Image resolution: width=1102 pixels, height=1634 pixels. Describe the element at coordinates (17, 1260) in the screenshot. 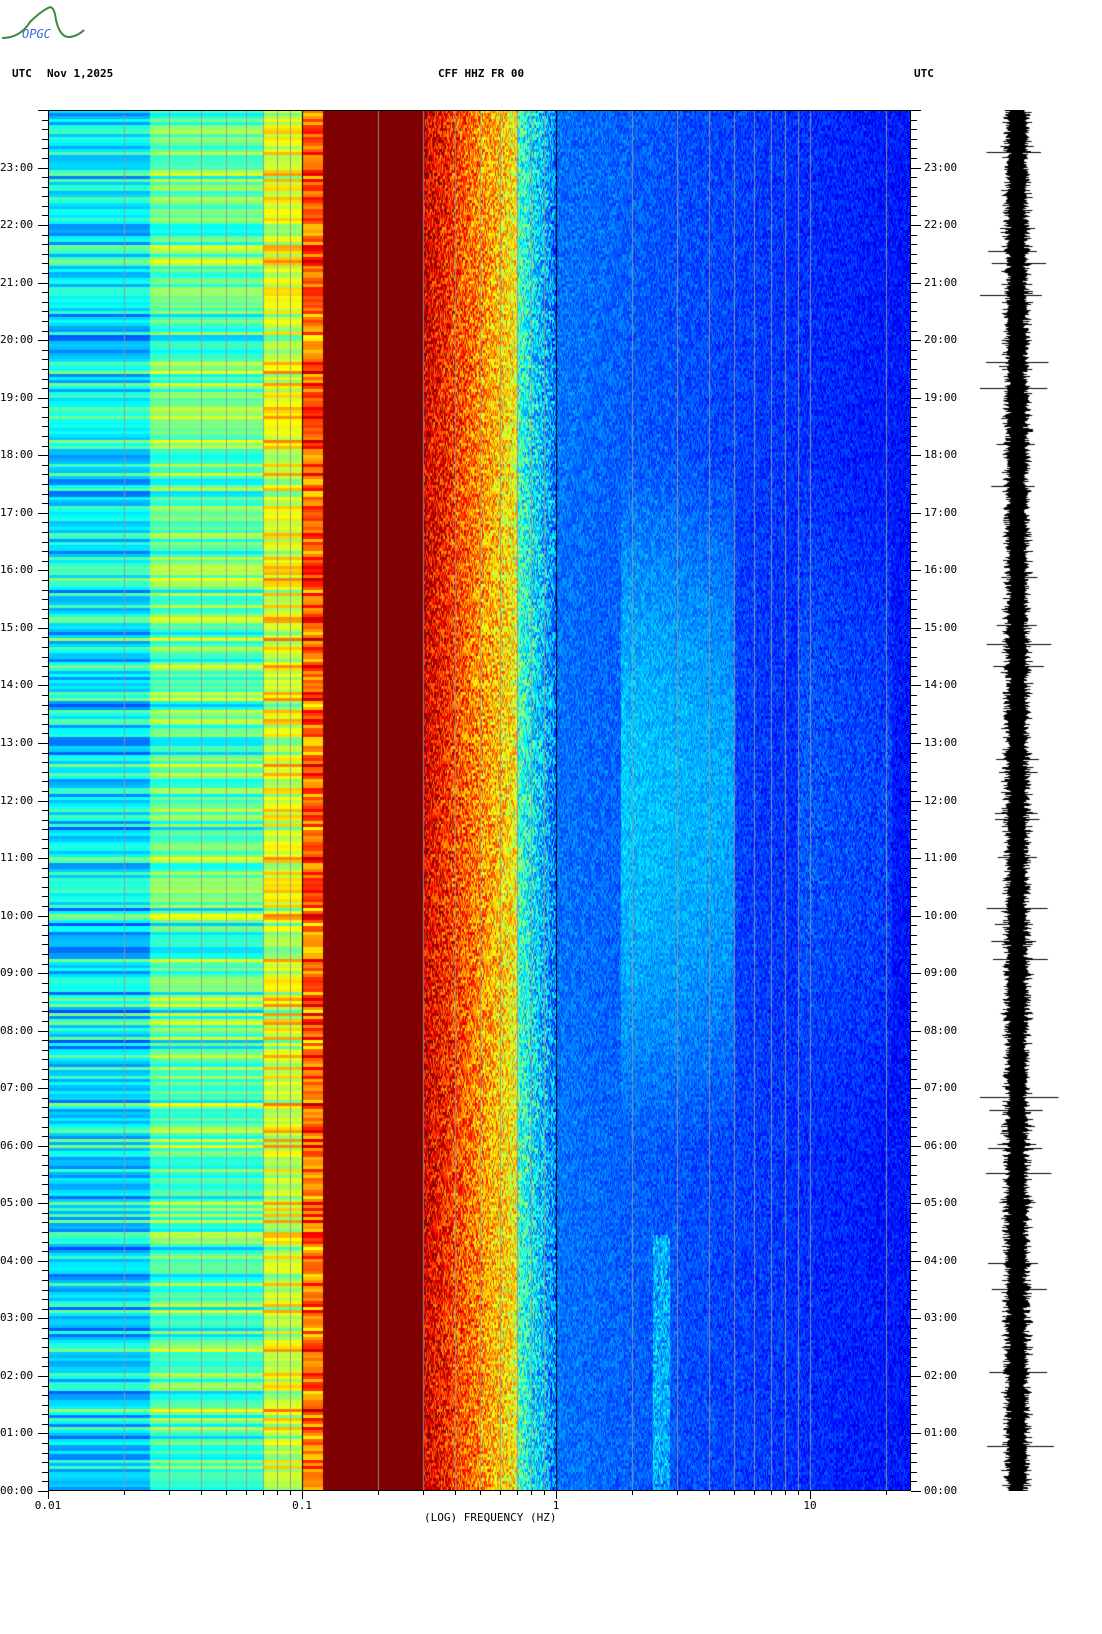

I see `y-tick-label-left: 04:00` at that location.